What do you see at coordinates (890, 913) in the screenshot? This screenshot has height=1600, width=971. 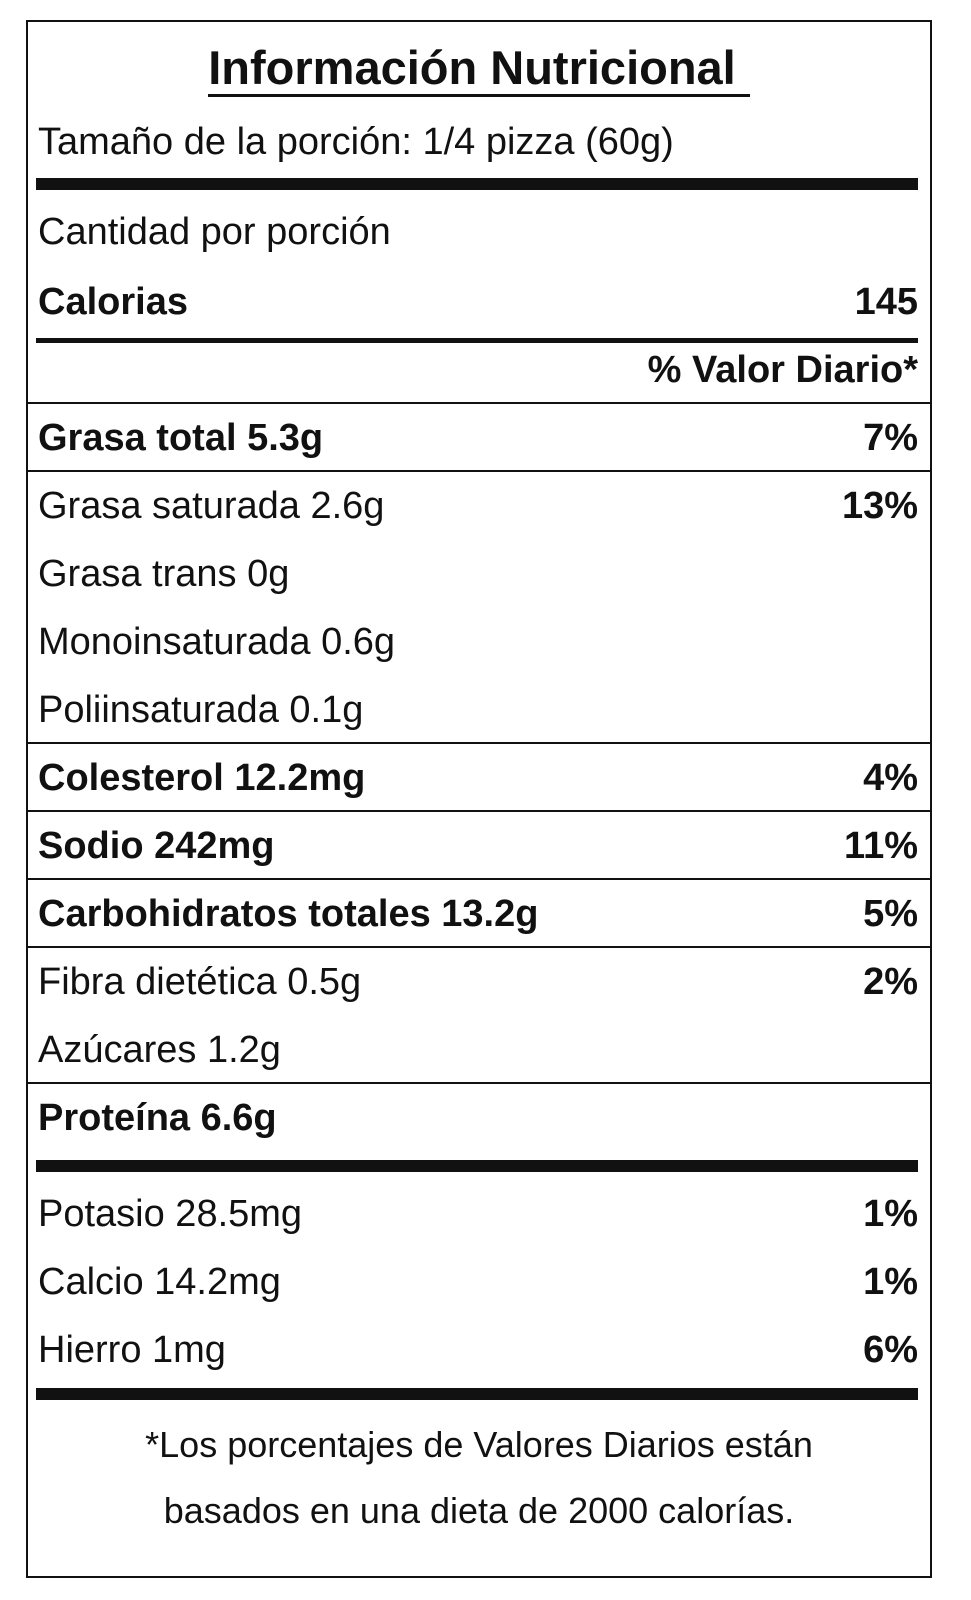 I see `nutrient-dv: 5%` at bounding box center [890, 913].